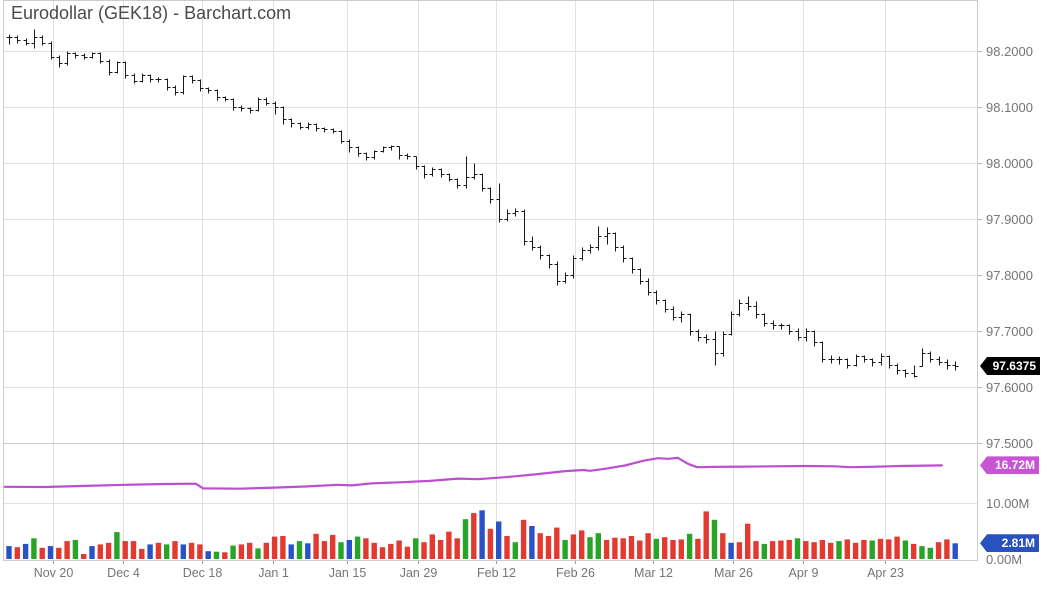  What do you see at coordinates (653, 573) in the screenshot?
I see `x-axis-label: Mar 12` at bounding box center [653, 573].